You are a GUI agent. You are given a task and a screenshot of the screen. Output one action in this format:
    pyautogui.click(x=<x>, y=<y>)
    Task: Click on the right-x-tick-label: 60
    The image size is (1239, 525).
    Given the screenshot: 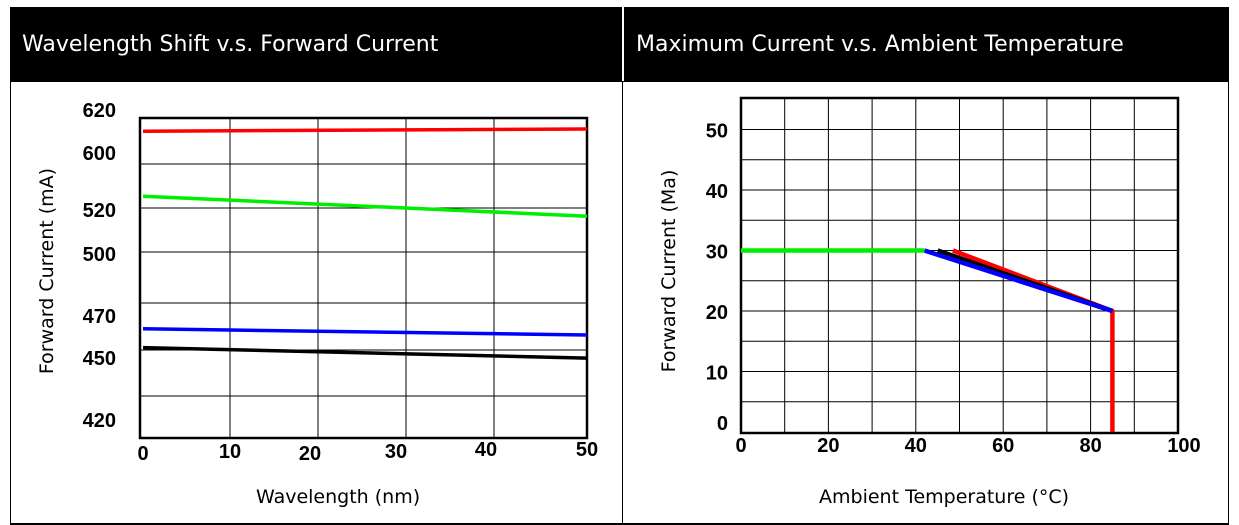 What is the action you would take?
    pyautogui.click(x=1003, y=446)
    